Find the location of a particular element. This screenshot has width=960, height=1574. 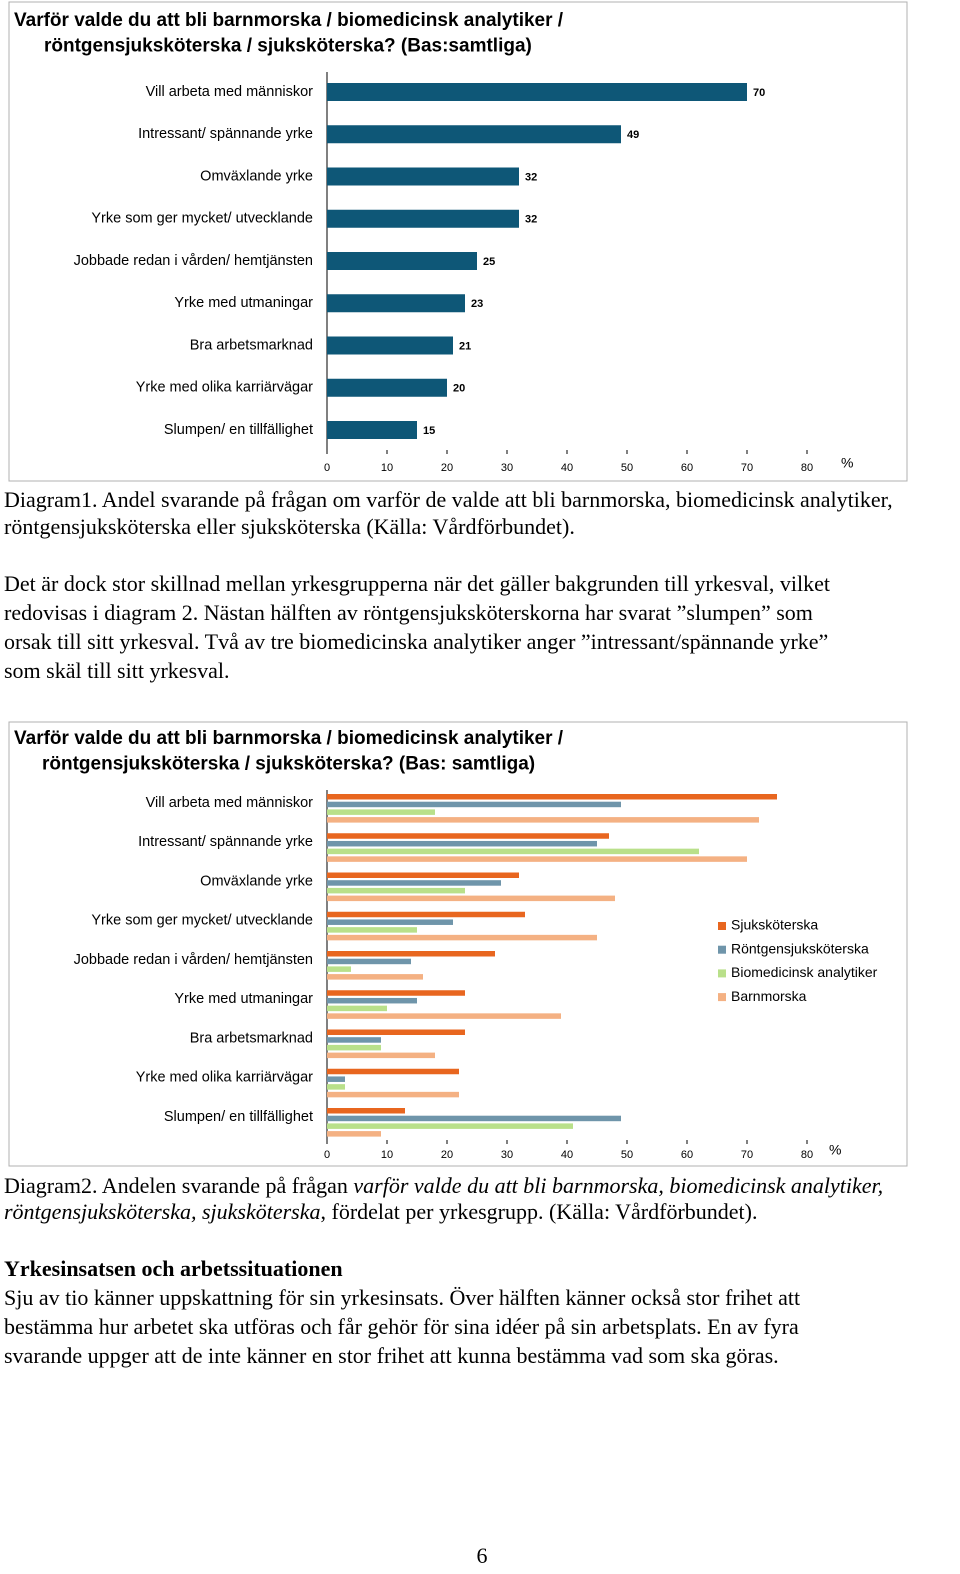

caption-segment: röntgensjuksköterska, sjuksköterska is located at coordinates (162, 1211).